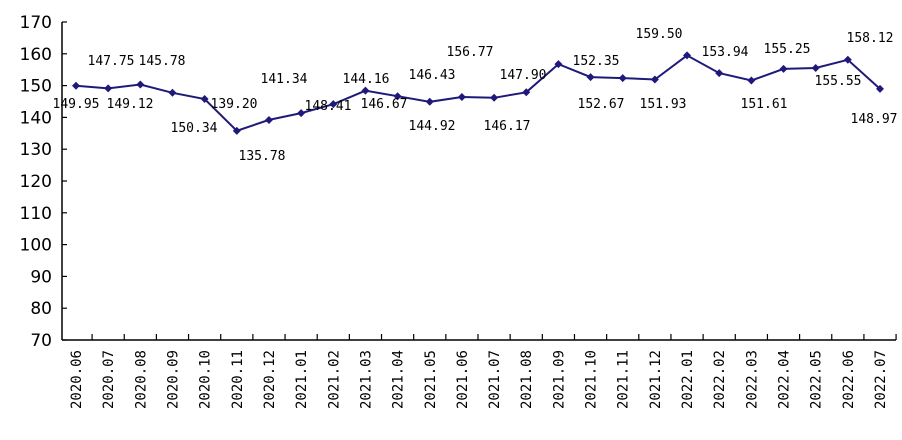 The image size is (902, 440). Describe the element at coordinates (870, 38) in the screenshot. I see `data-label: 158.12` at that location.